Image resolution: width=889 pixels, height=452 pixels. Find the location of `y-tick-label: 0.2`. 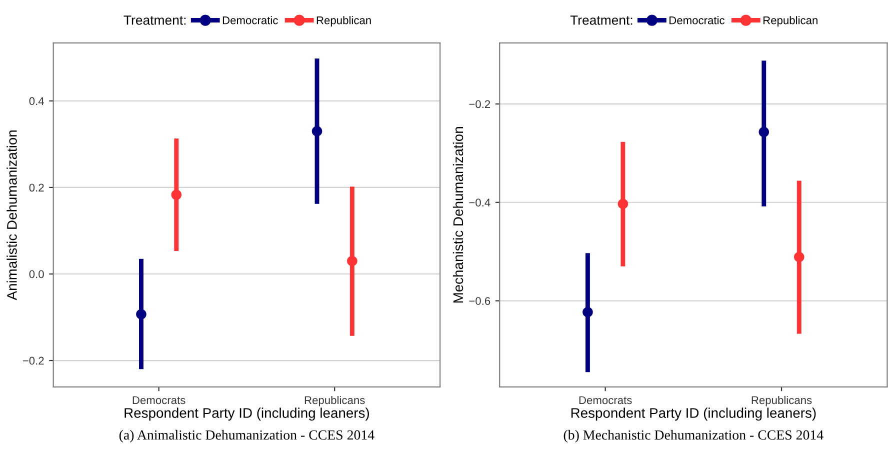

y-tick-label: 0.2 is located at coordinates (36, 188).